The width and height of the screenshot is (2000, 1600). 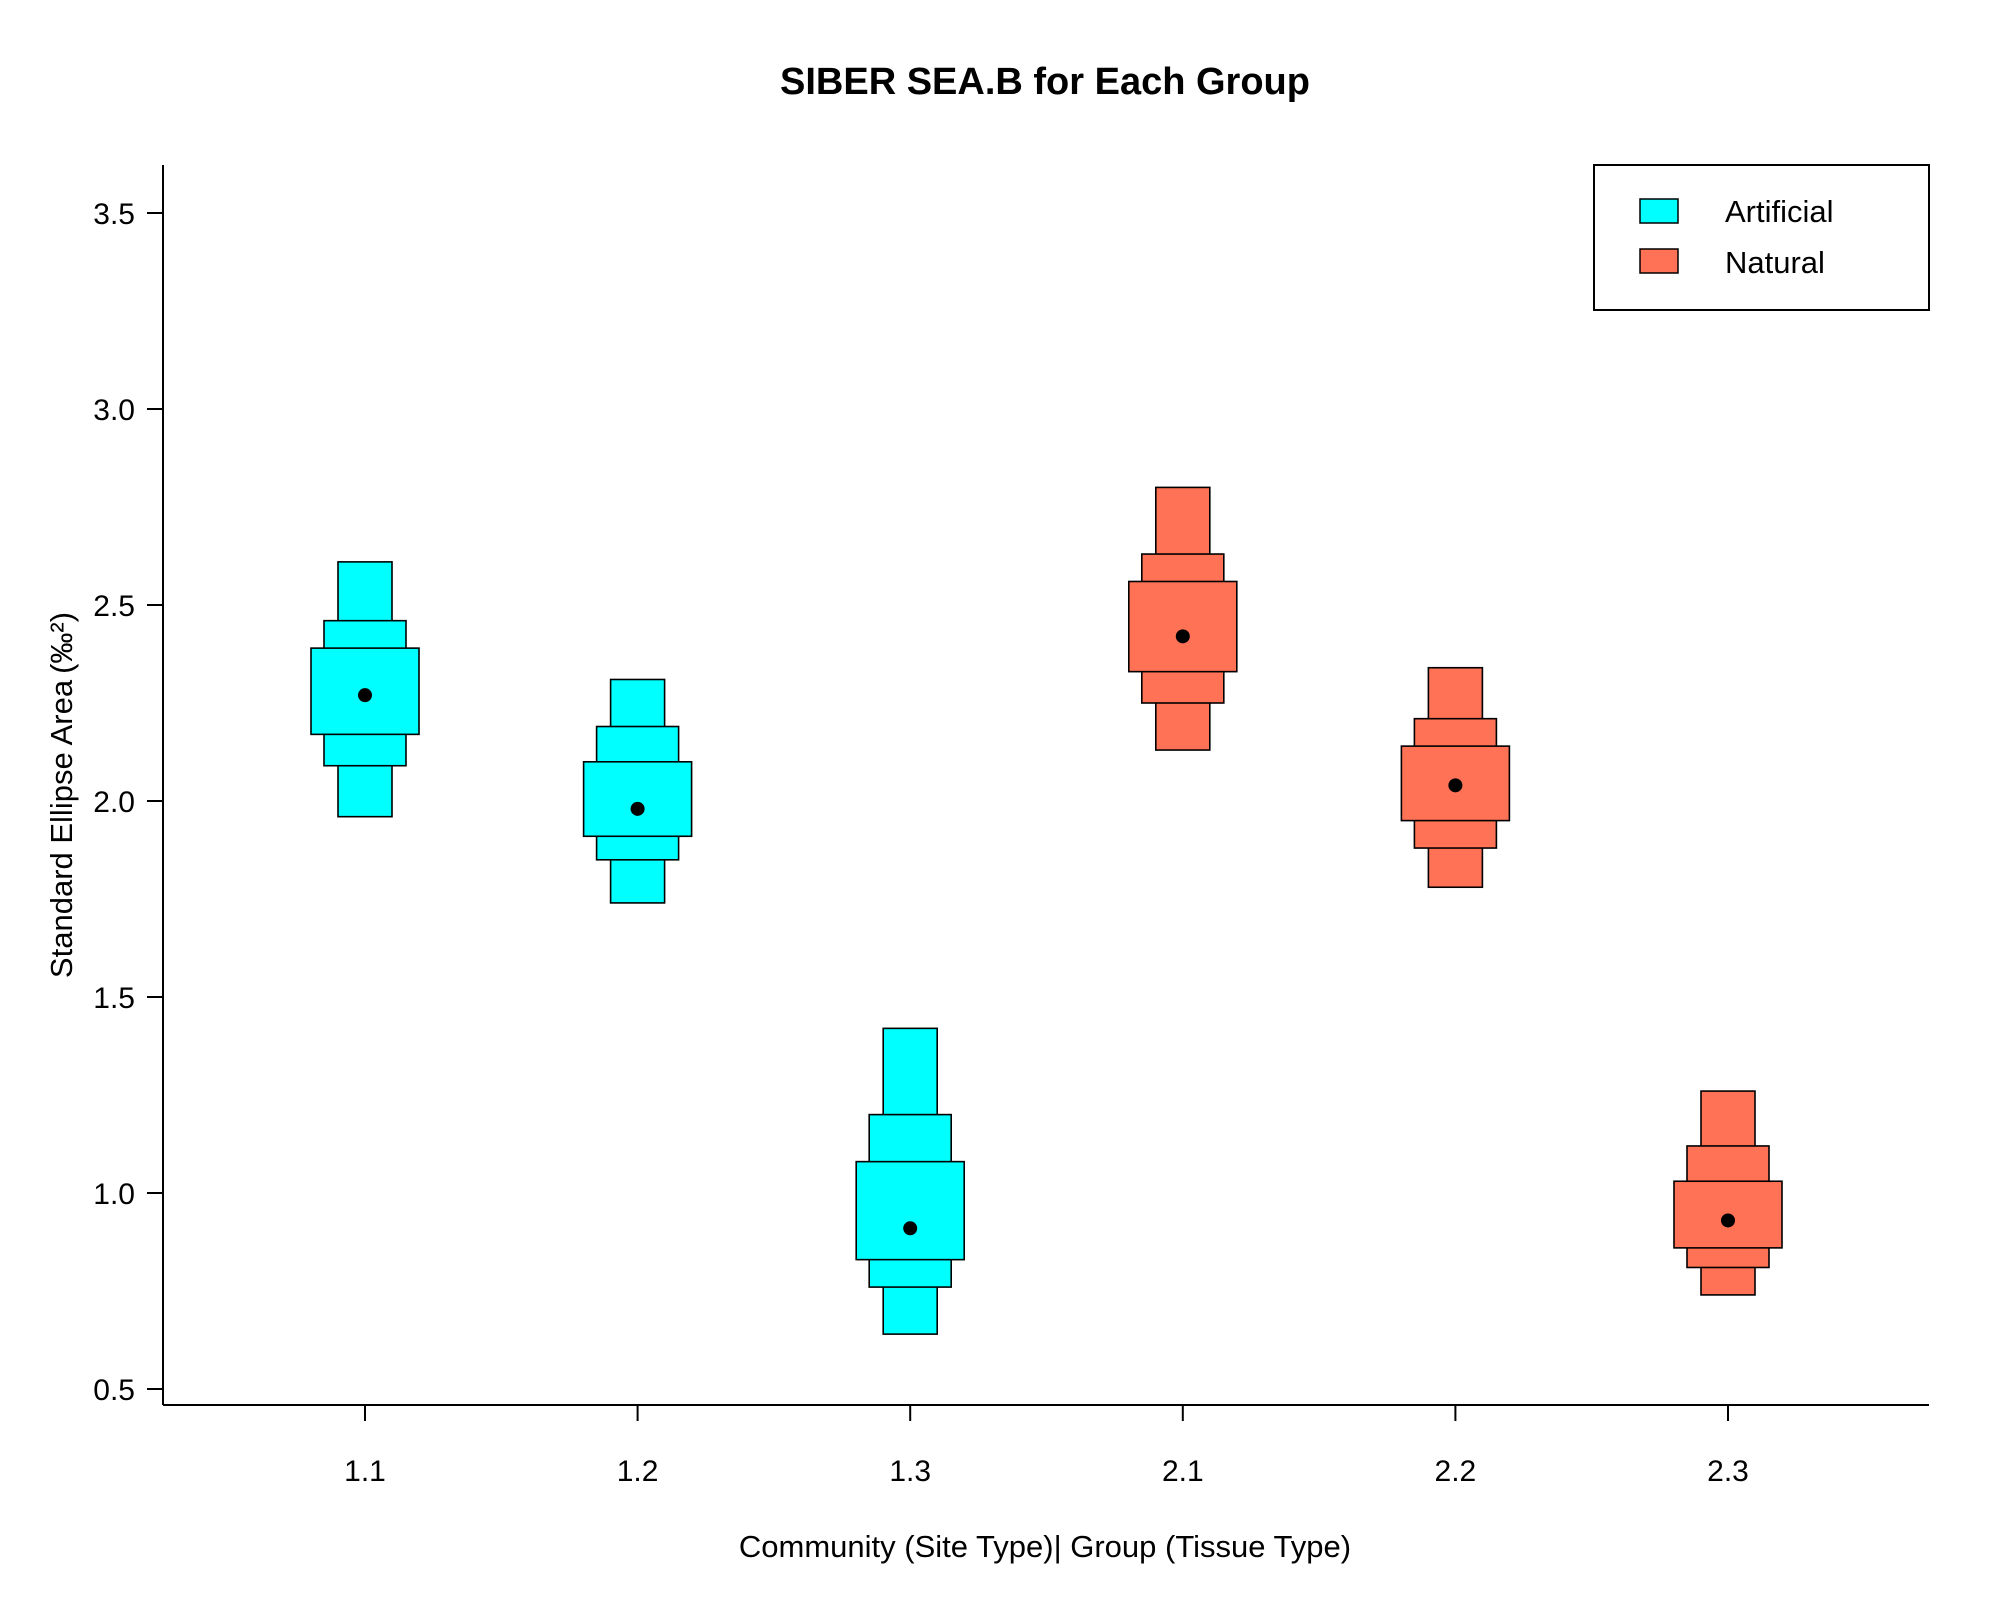 I want to click on legend-label-artificial: Artificial, so click(x=1779, y=211).